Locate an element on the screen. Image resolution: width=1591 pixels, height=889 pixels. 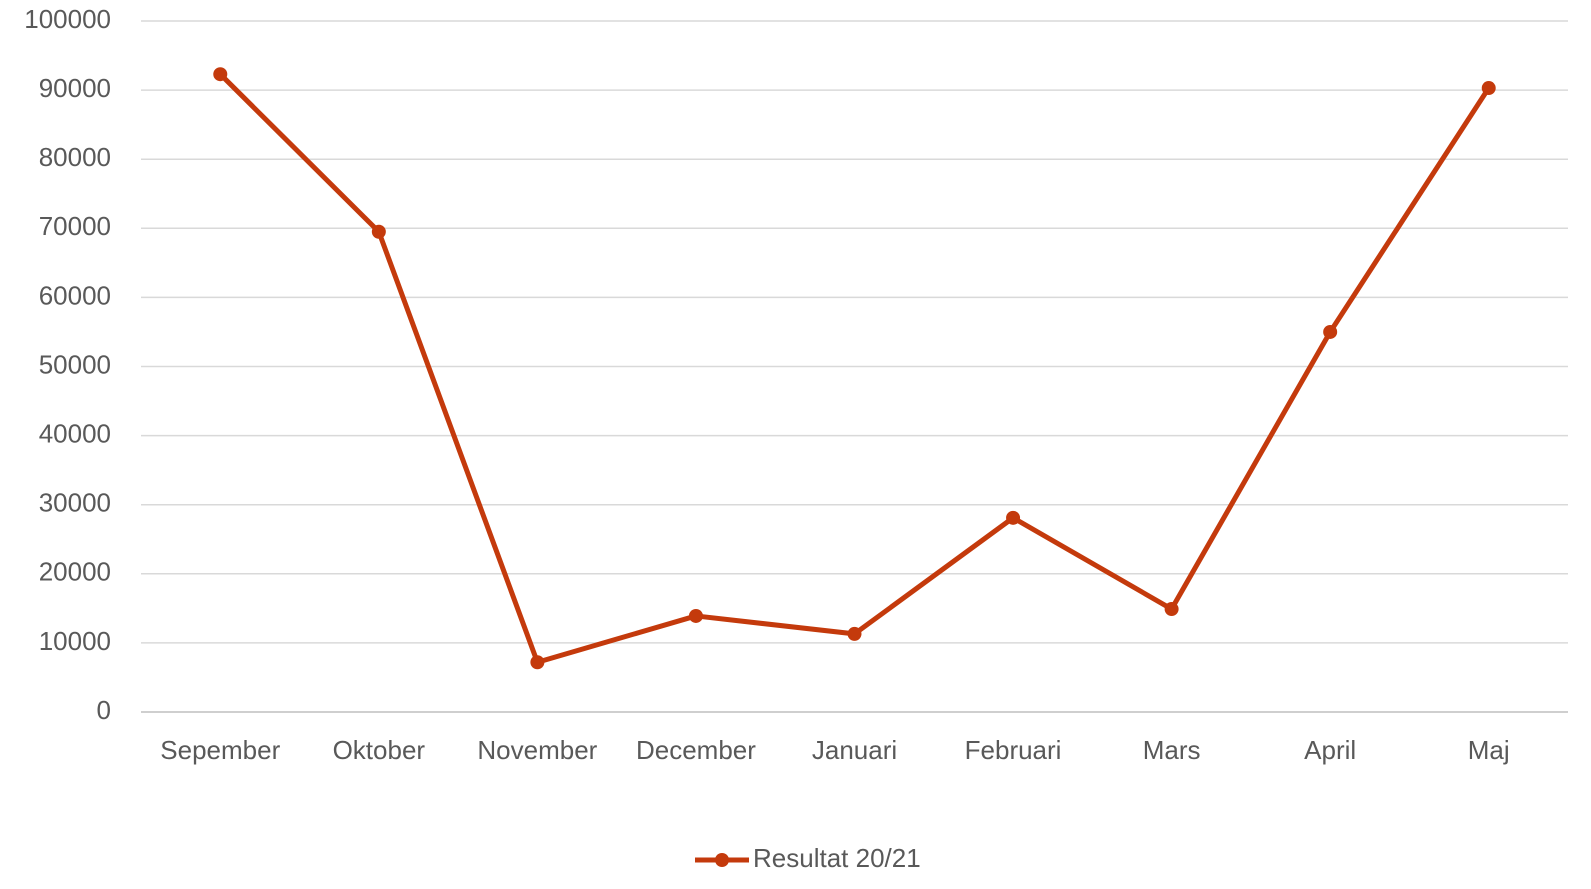
y-tick-label: 10000 is located at coordinates (75, 641).